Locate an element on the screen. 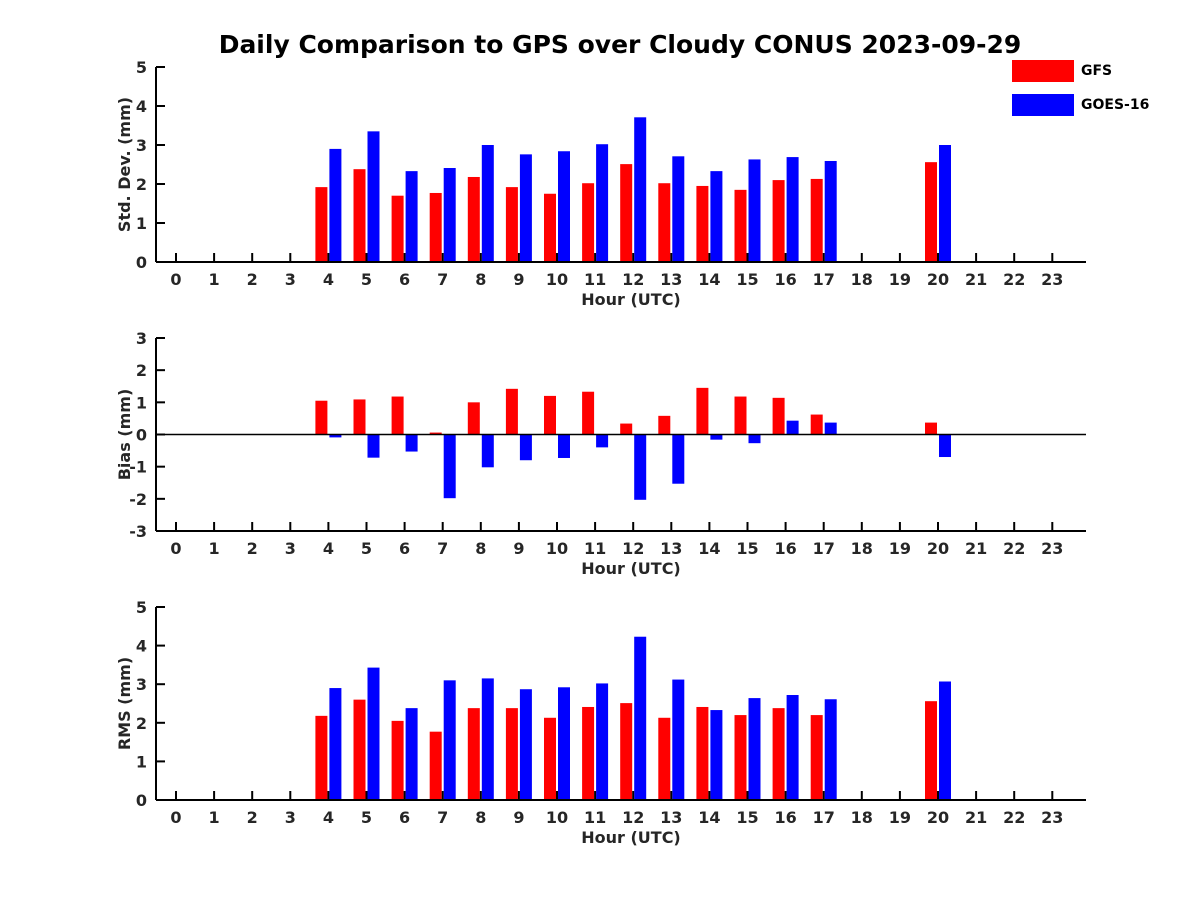 The height and width of the screenshot is (900, 1200). bar-goes16-p3-h20 is located at coordinates (945, 740).